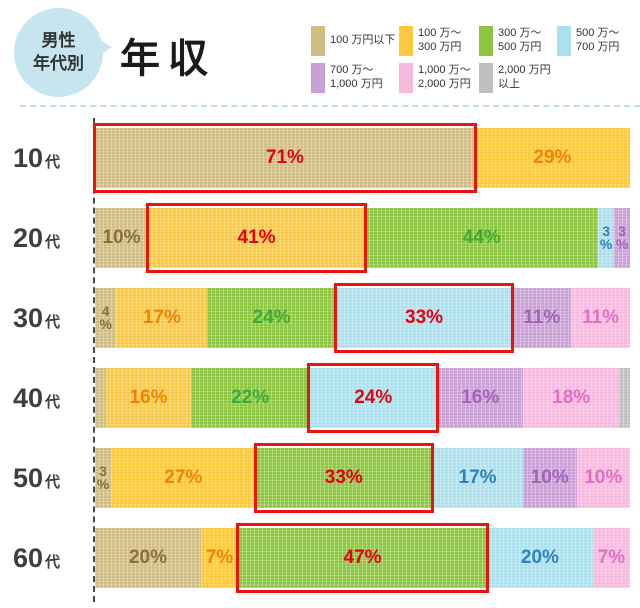  I want to click on segment-value-label: 71%, so click(284, 157).